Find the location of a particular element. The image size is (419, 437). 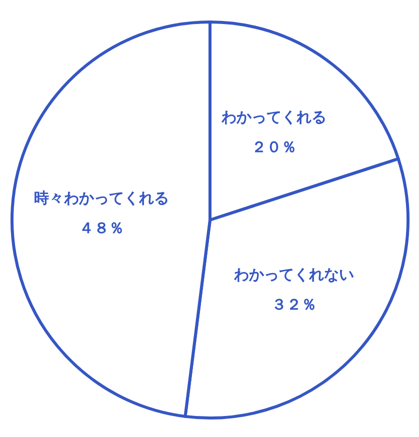

slice-label: 時々わかってくれる is located at coordinates (101, 198).